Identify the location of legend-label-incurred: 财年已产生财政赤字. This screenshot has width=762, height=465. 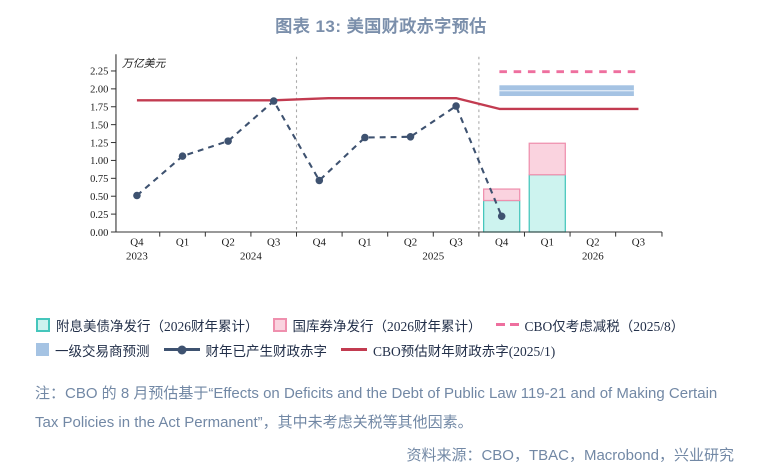
(266, 351).